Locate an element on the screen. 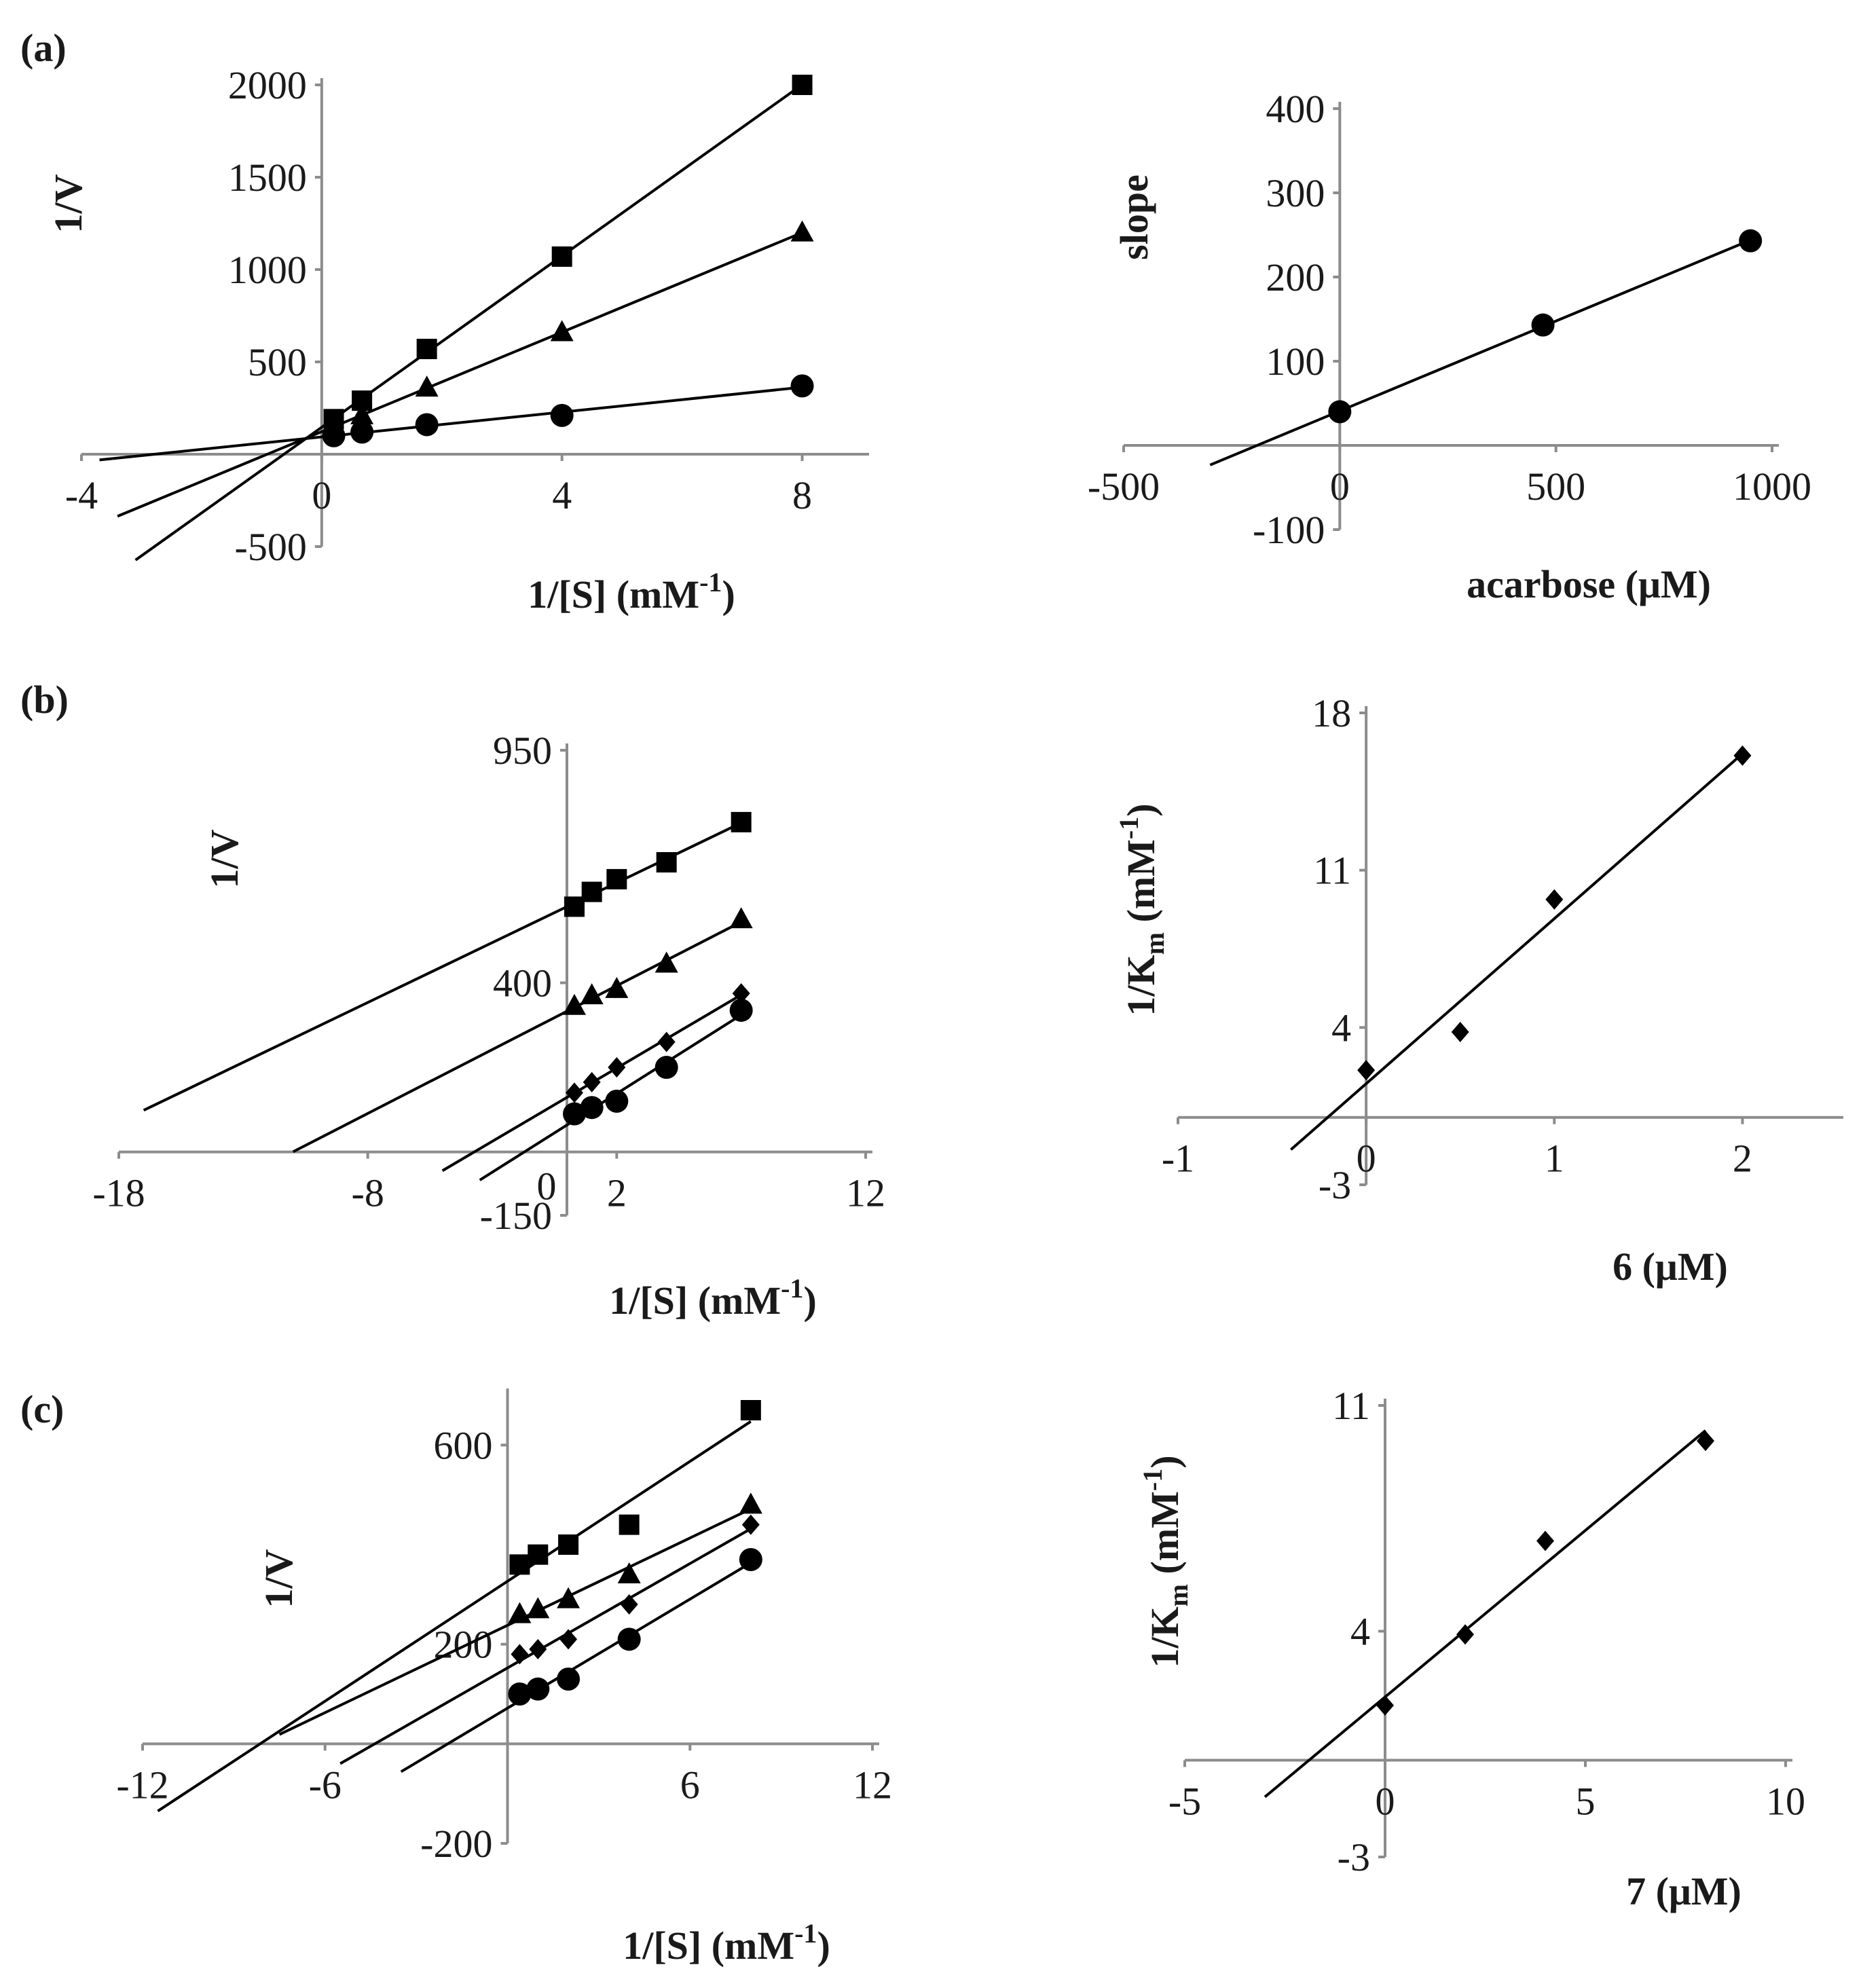 The height and width of the screenshot is (1988, 1861). chart-c-secondary-plot: -5 0 5 10 -3 4 11 7 (μM) 1/Km (mM-1) is located at coordinates (1471, 1649).